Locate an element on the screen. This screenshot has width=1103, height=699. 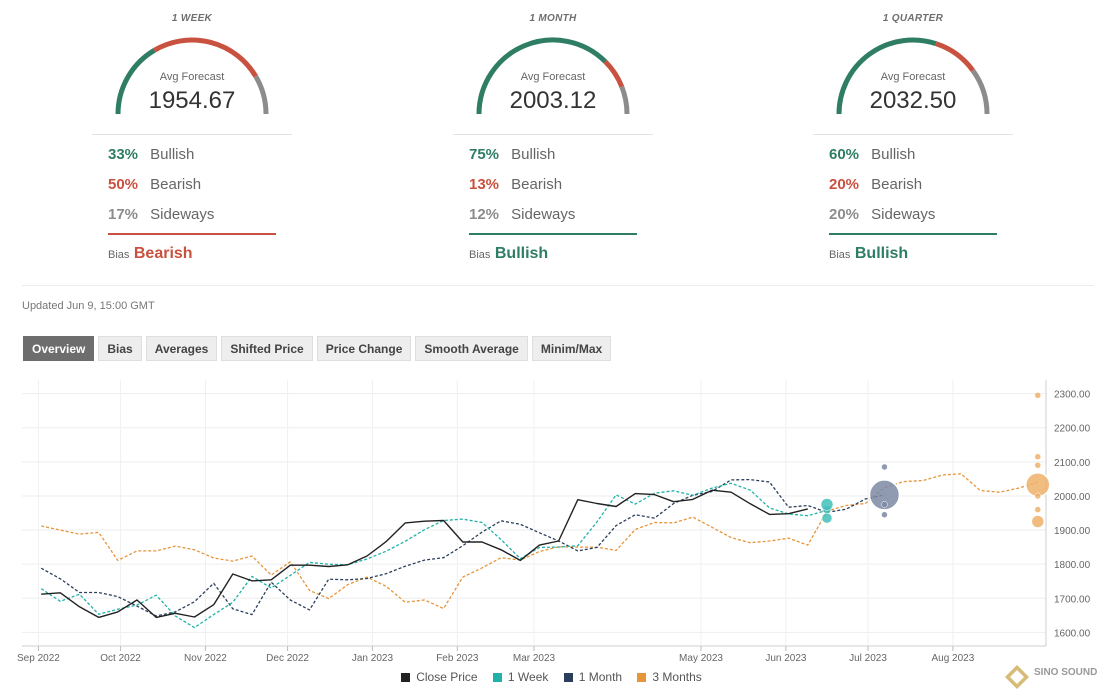
avg-forecast-value: 2032.50 is located at coordinates (913, 100).